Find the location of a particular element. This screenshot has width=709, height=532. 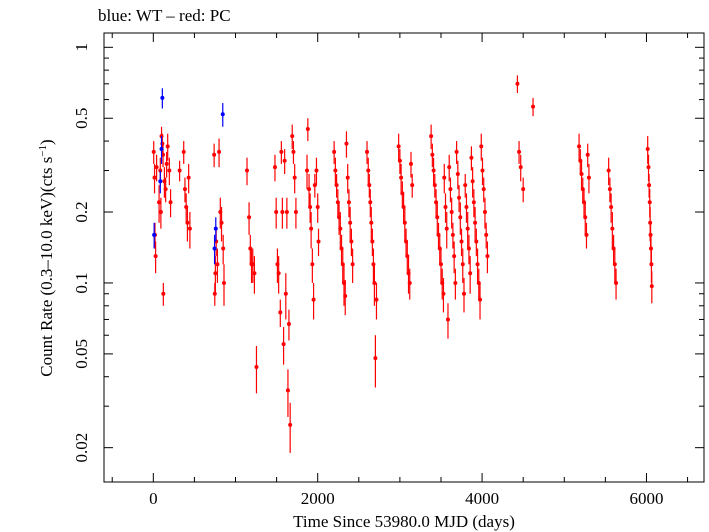

y-tick-label: 0.02 is located at coordinates (81, 448).